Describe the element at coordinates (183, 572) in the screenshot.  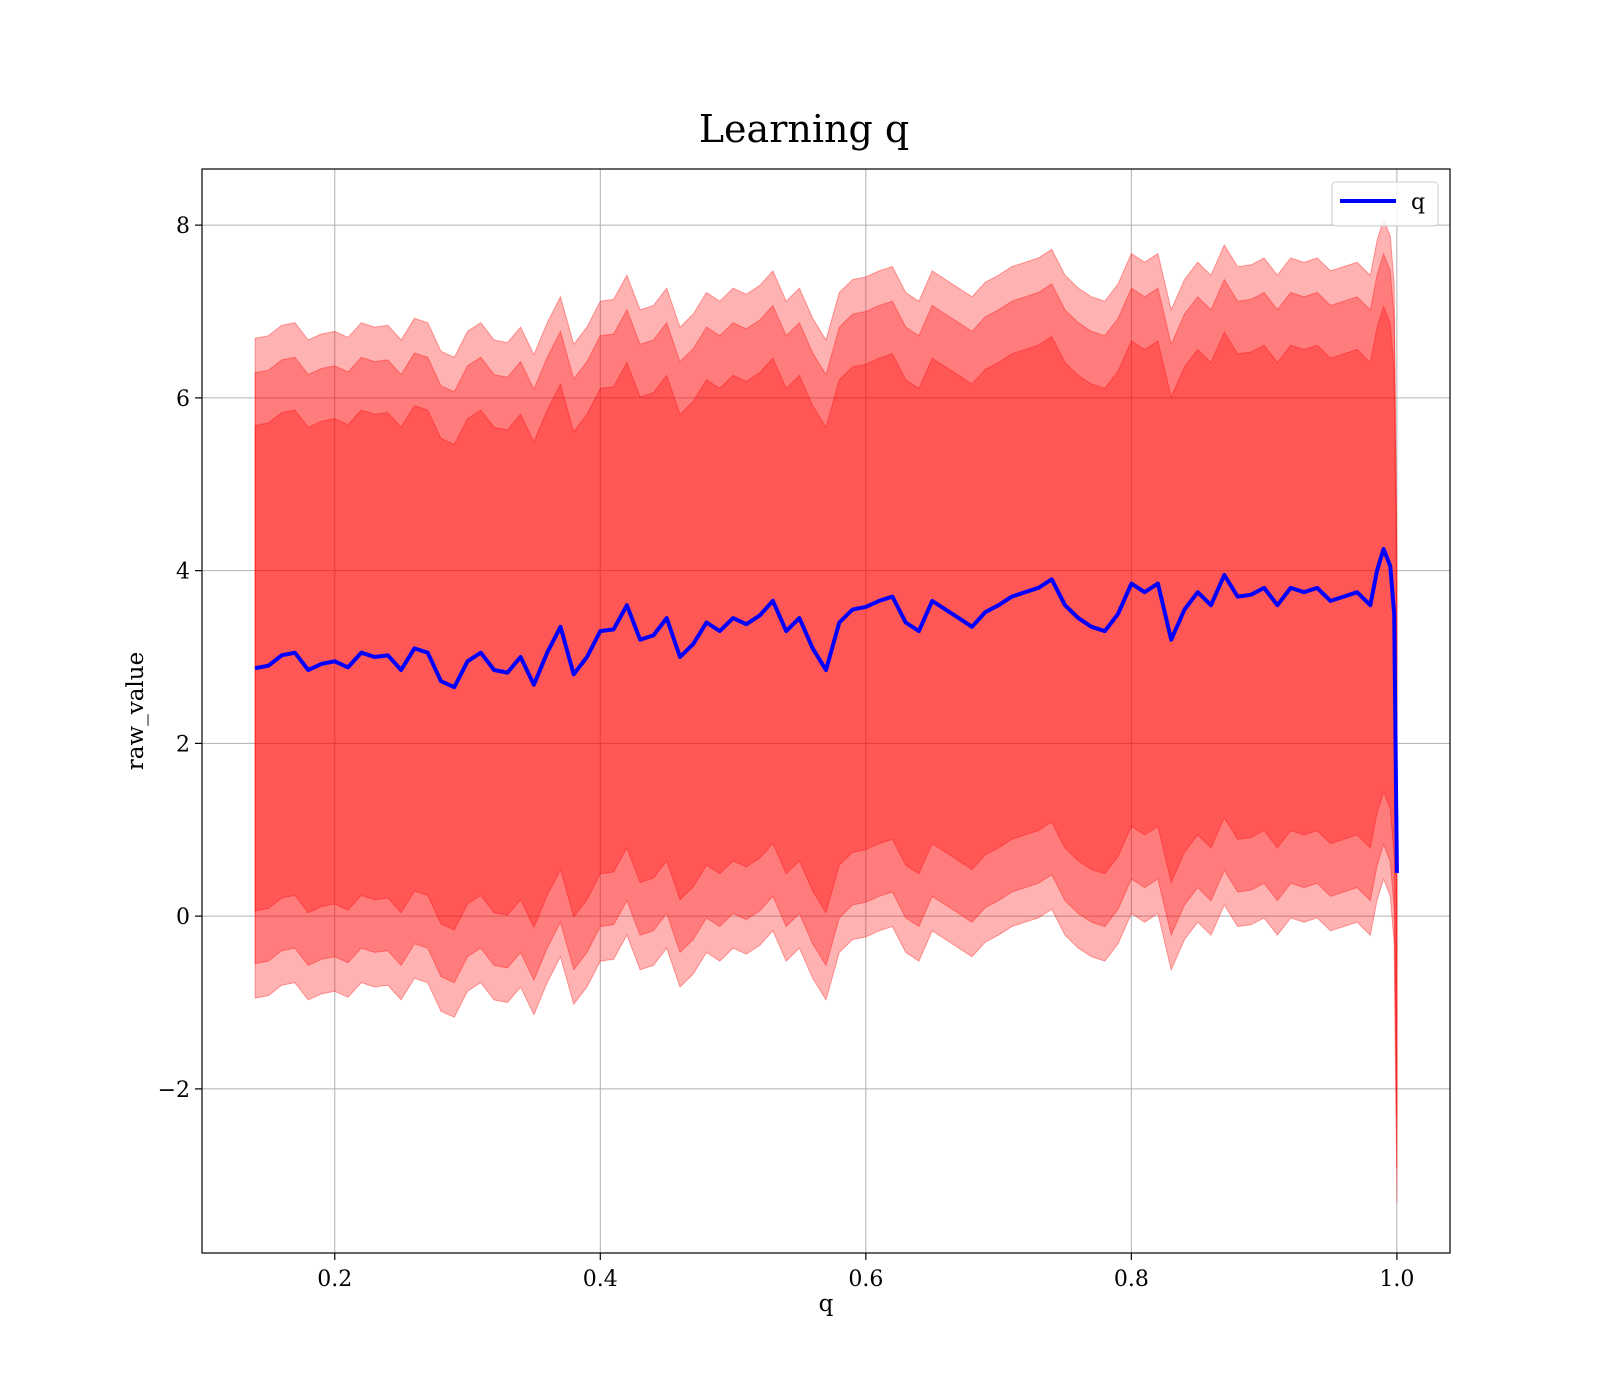
I see `y-tick-label: 4` at that location.